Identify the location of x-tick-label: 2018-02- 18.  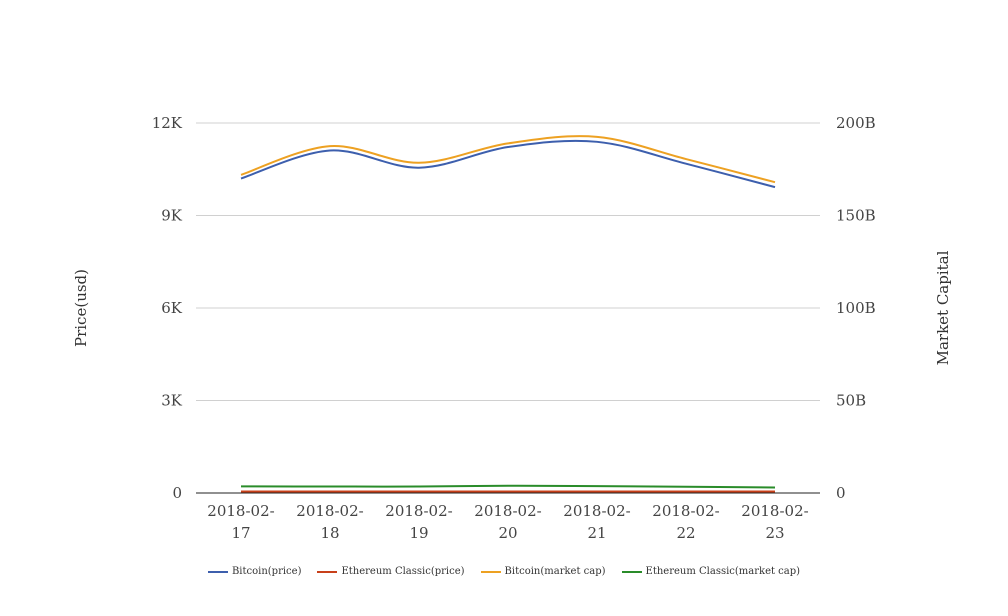
(329, 522).